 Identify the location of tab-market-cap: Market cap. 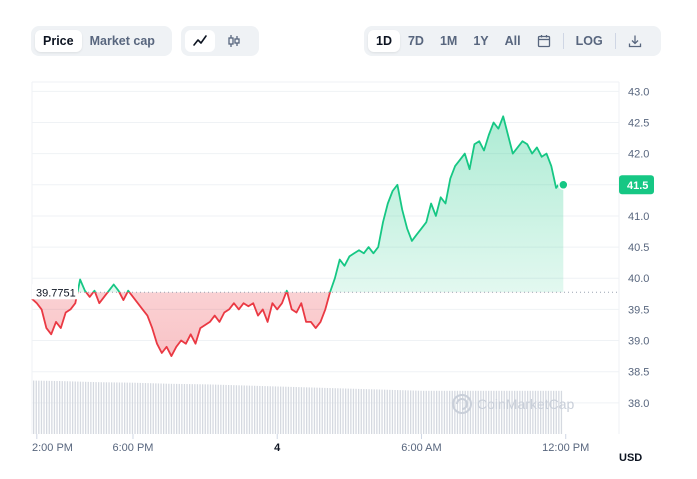
(122, 41).